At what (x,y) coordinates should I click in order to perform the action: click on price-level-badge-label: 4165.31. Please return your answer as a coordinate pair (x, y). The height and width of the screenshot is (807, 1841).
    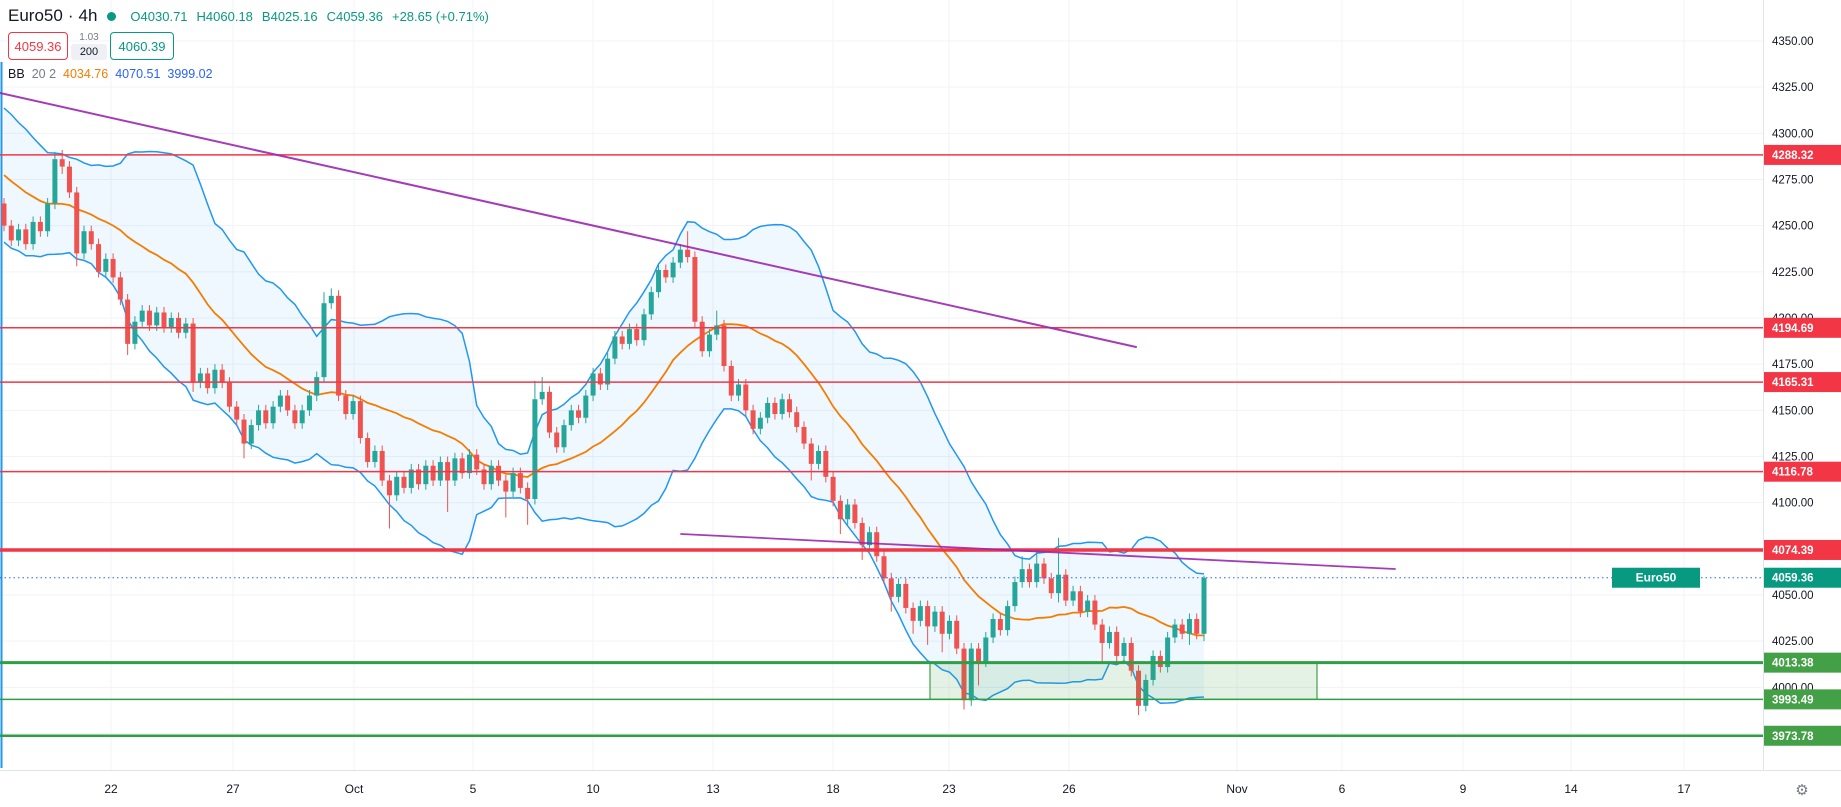
    Looking at the image, I should click on (1793, 383).